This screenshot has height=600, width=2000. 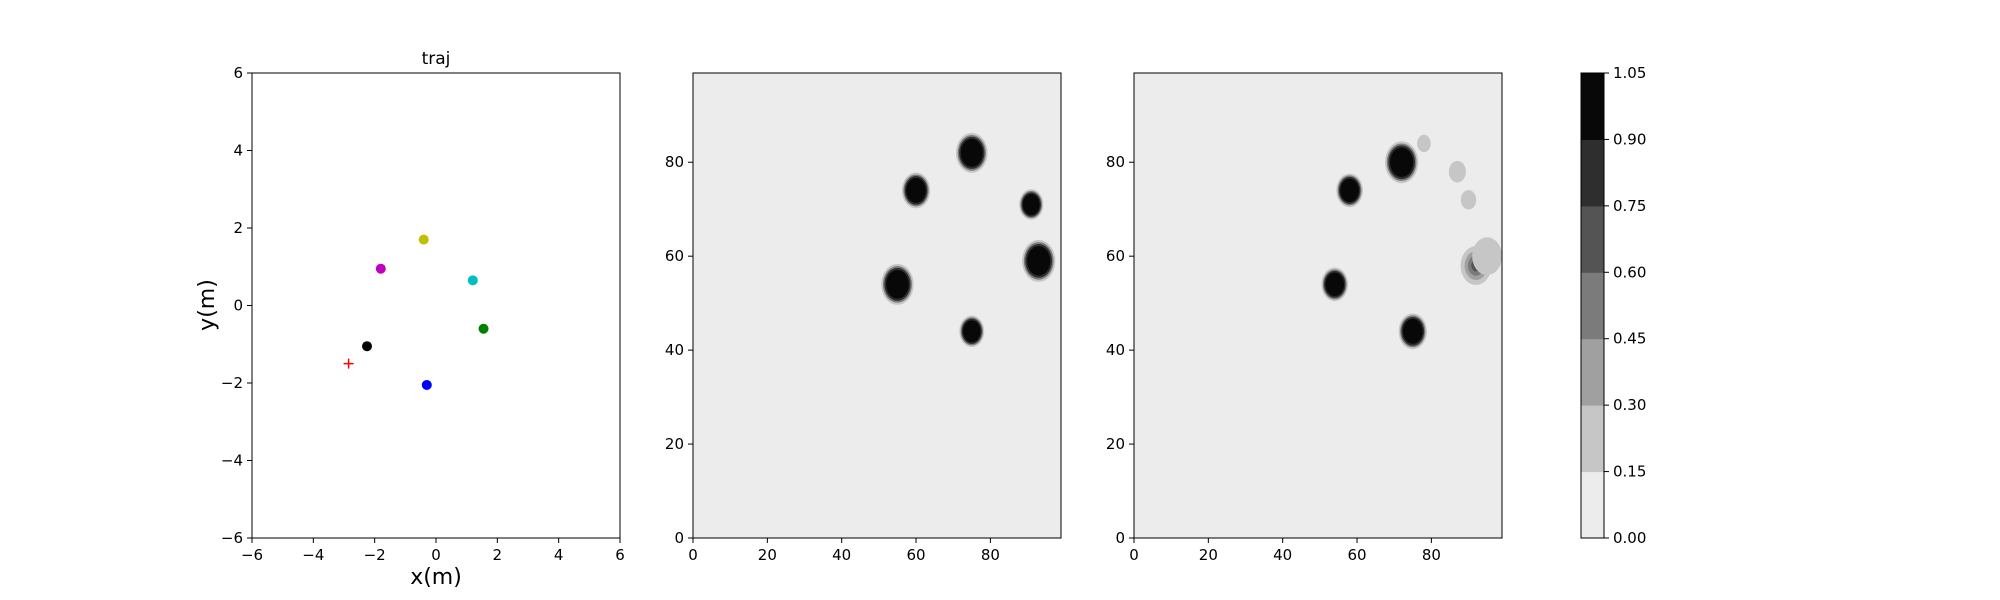 I want to click on estimated-map-frame, so click(x=1318, y=305).